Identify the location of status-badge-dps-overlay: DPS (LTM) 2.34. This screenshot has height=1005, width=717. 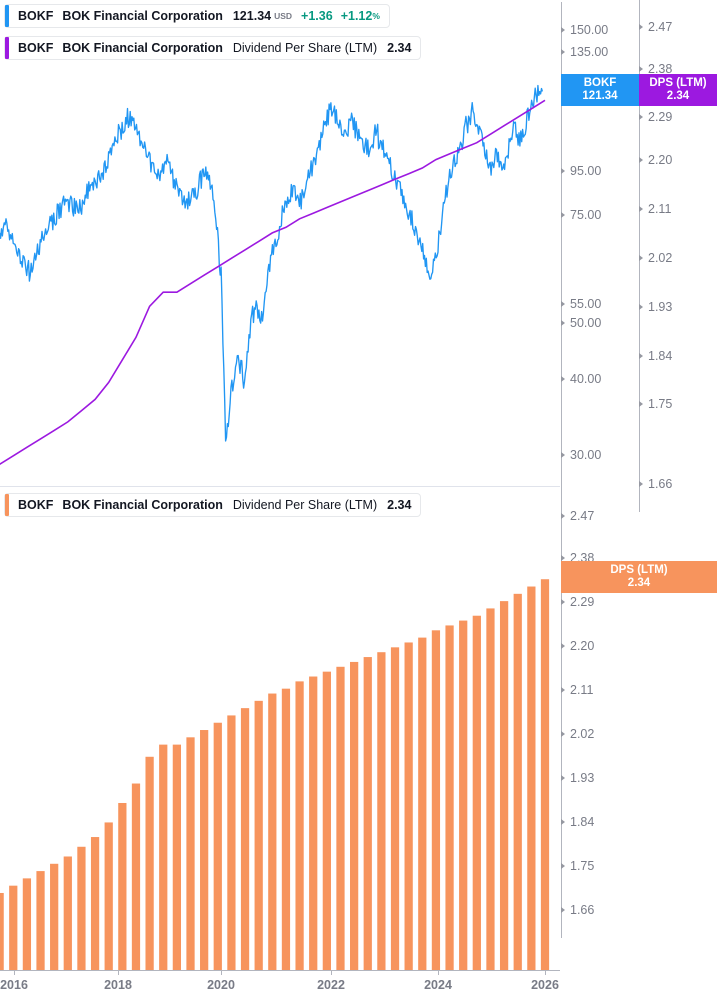
(678, 90).